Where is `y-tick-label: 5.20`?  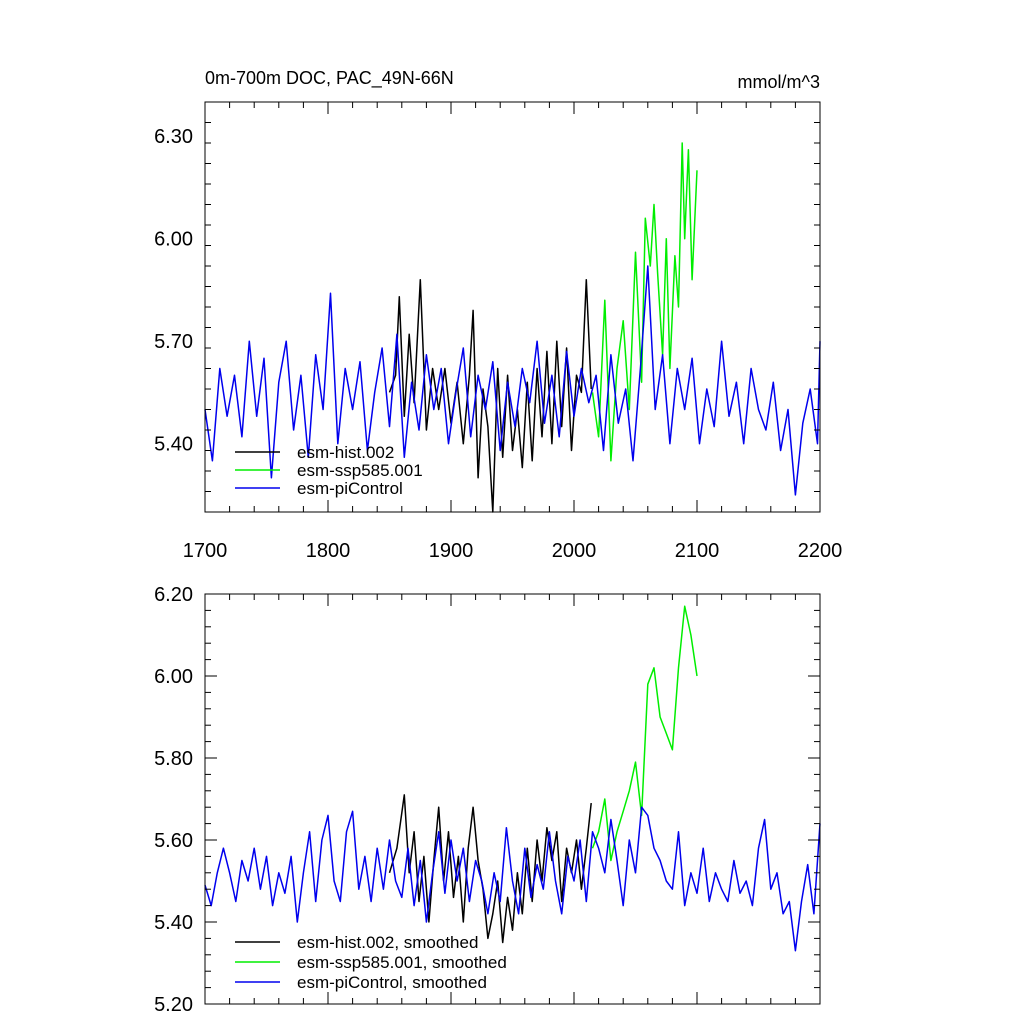
y-tick-label: 5.20 is located at coordinates (173, 1005).